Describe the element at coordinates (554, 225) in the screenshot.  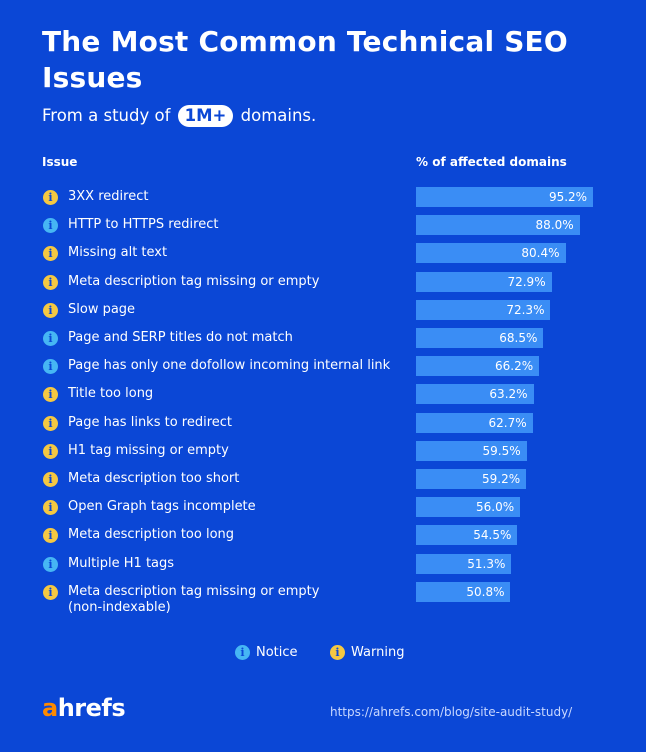
I see `bar-value-label: 88.0%` at that location.